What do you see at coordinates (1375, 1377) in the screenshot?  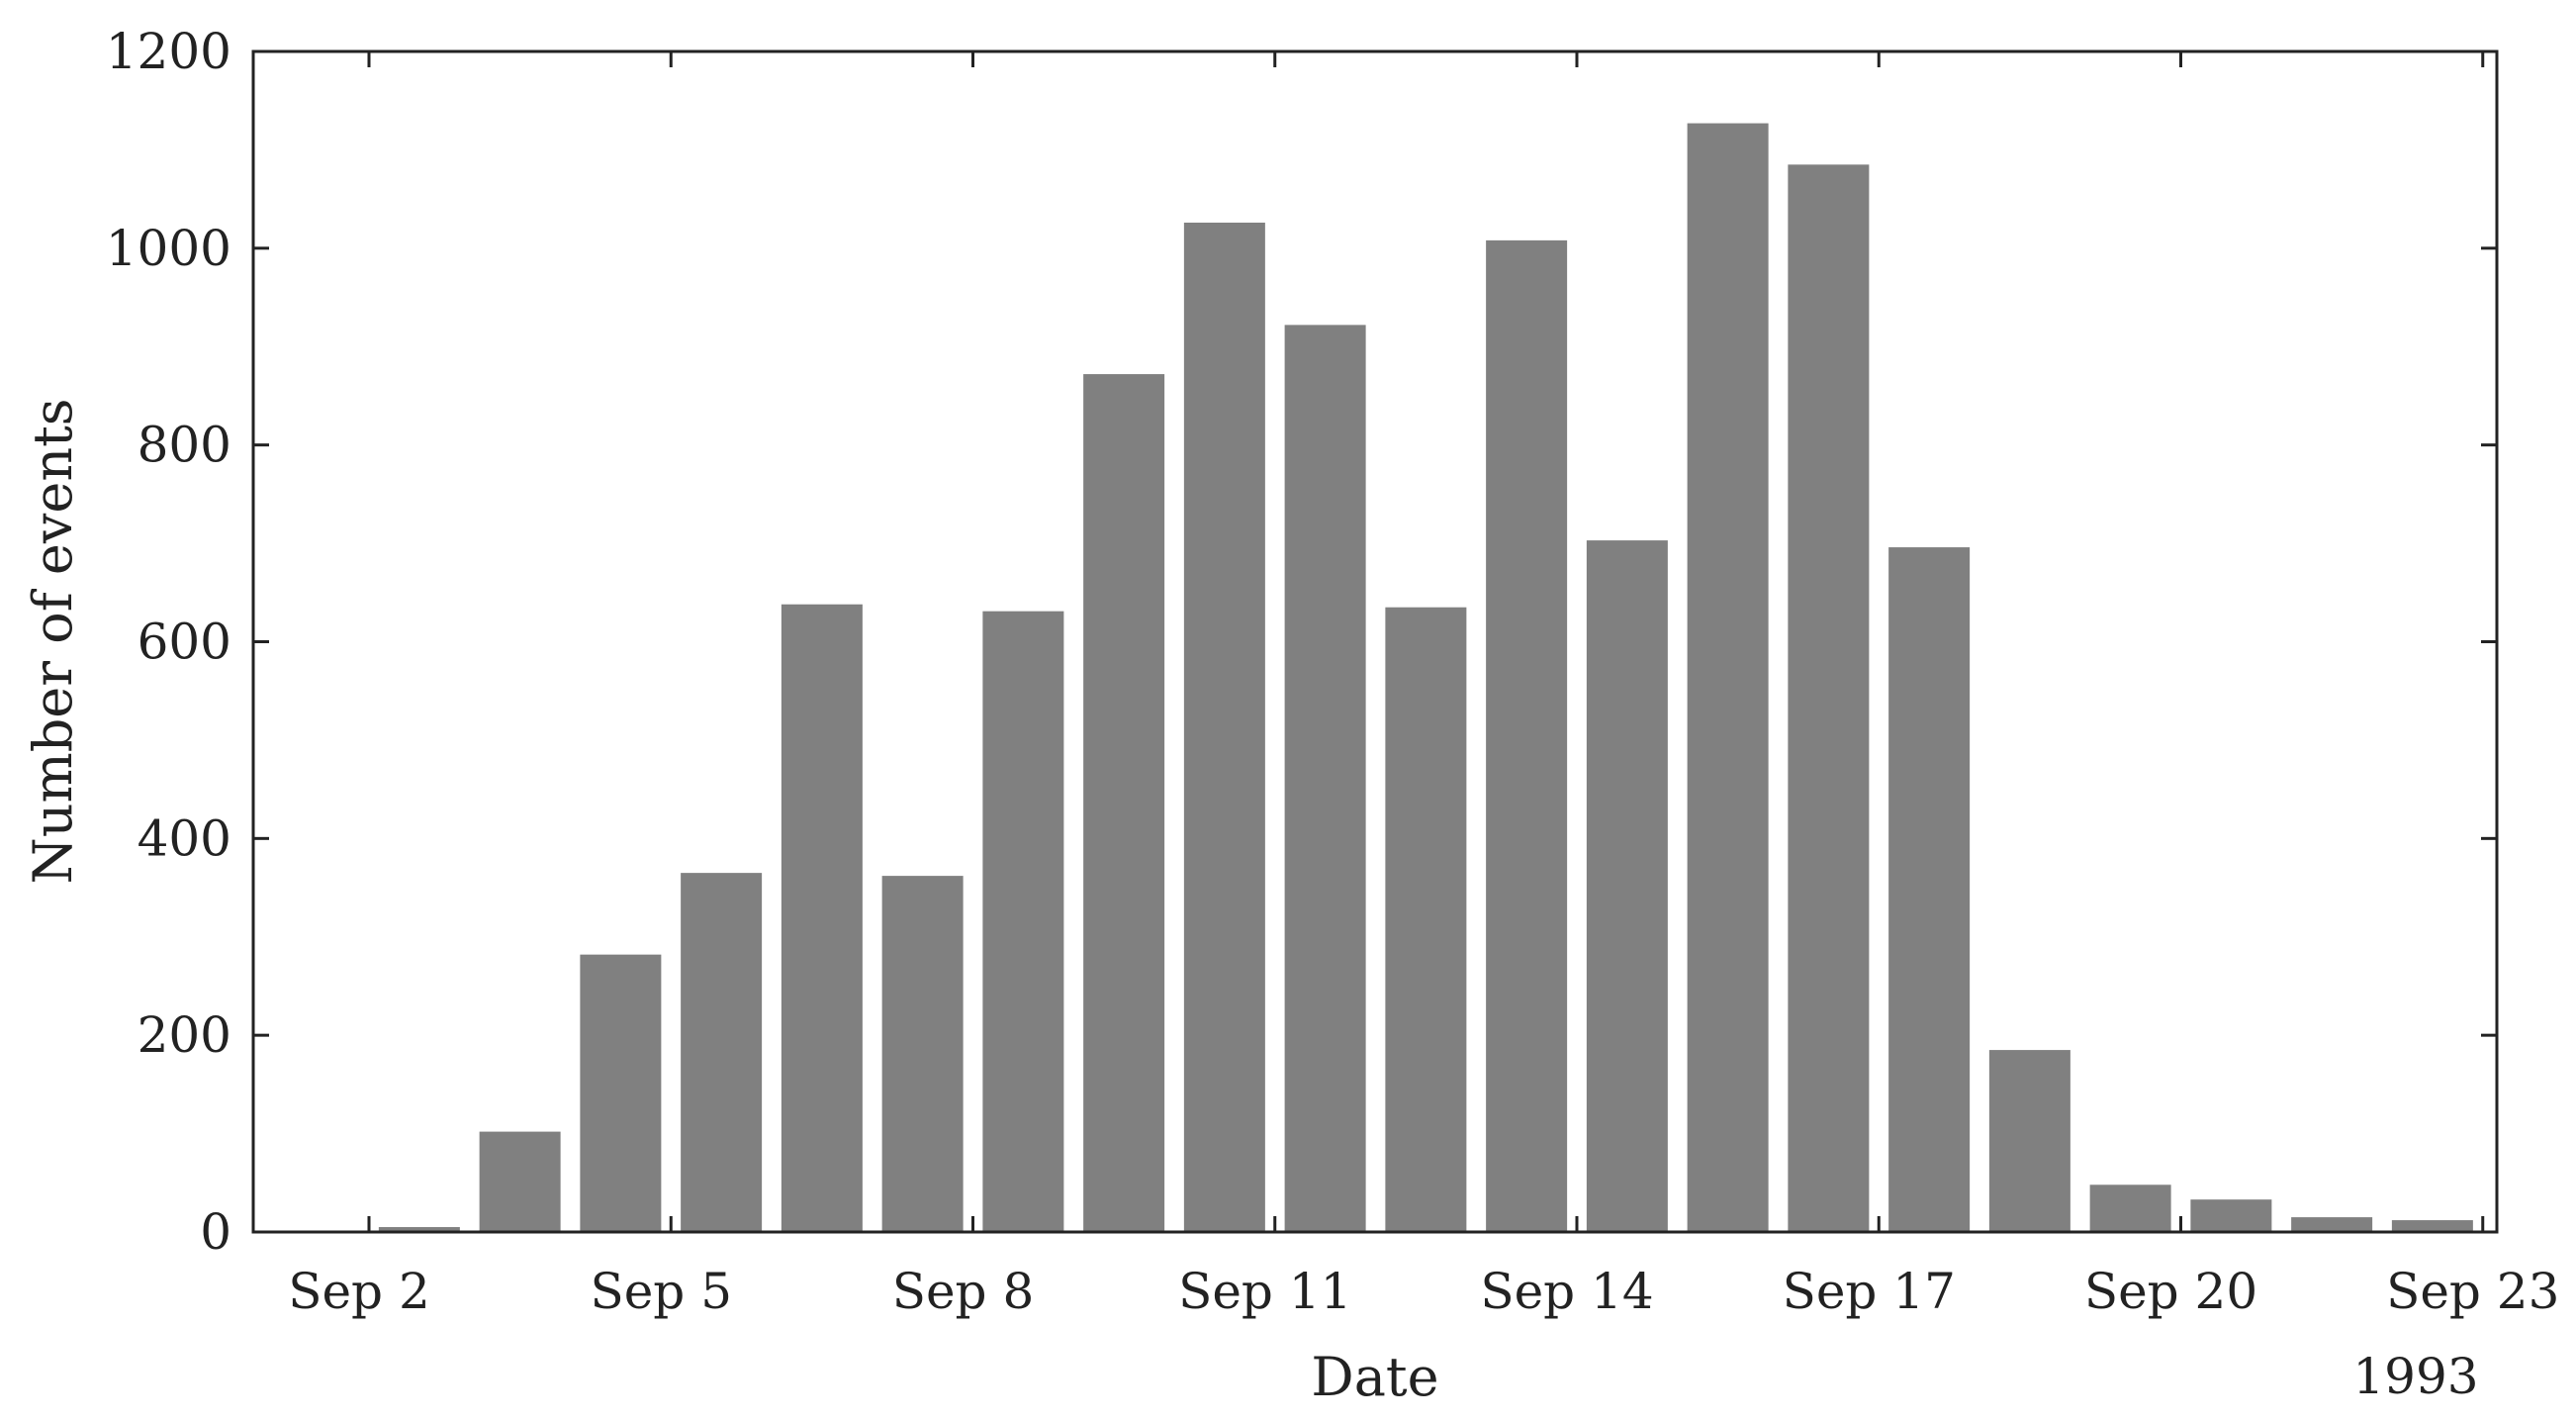 I see `x-axis-label: Date` at bounding box center [1375, 1377].